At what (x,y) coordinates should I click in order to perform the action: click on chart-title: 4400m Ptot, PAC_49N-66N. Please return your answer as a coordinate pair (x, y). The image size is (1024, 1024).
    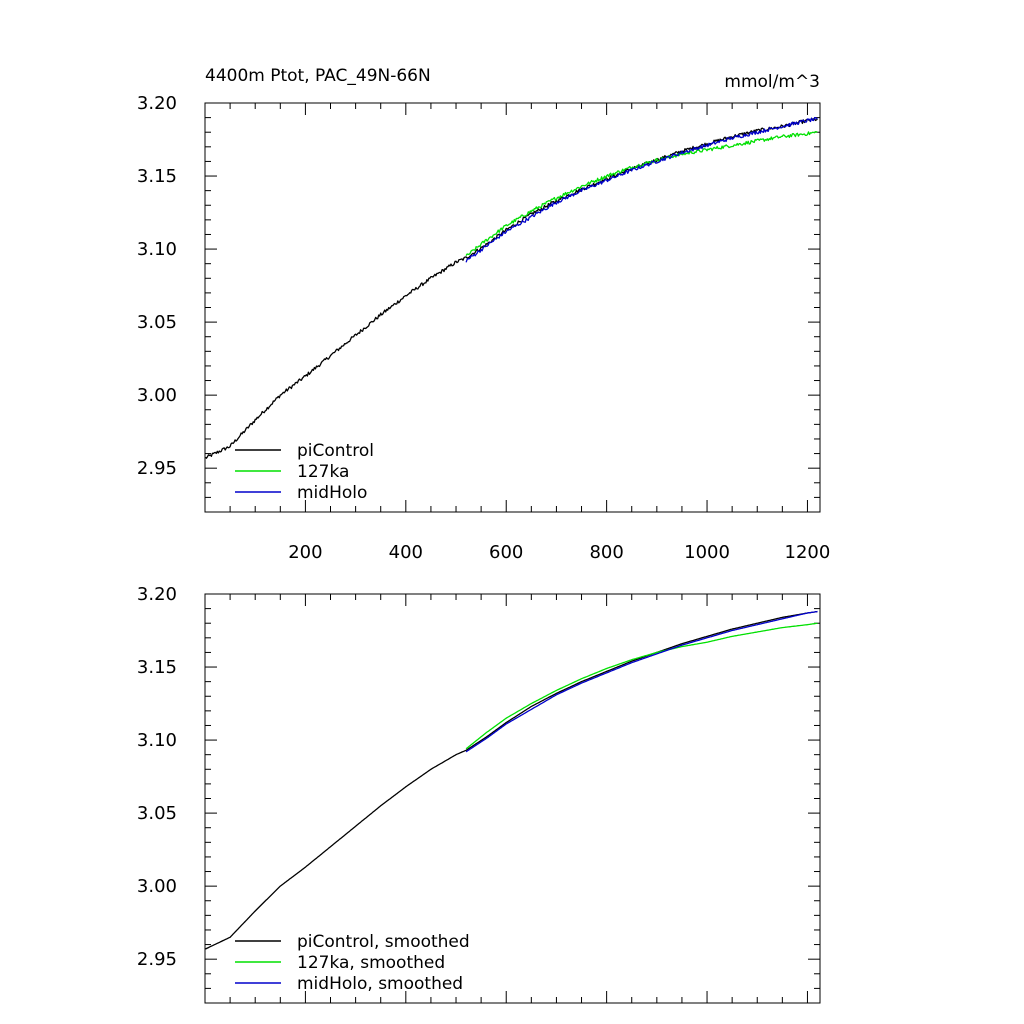
    Looking at the image, I should click on (318, 76).